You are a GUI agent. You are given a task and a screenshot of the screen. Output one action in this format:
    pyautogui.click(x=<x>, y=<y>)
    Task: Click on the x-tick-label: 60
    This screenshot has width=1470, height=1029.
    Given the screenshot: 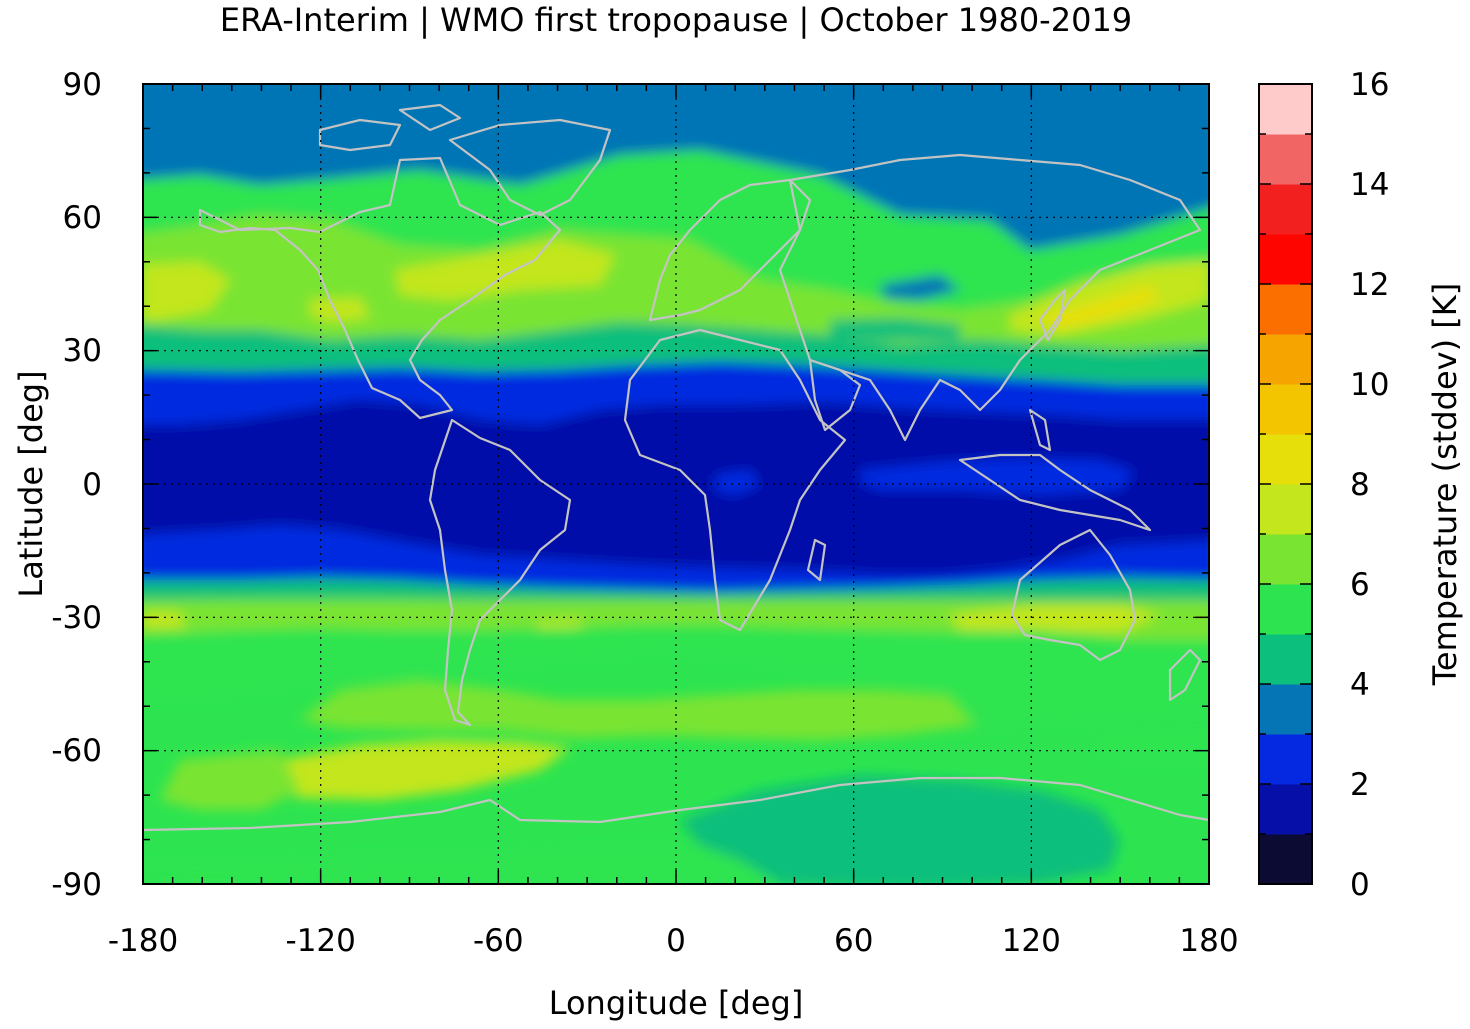 What is the action you would take?
    pyautogui.click(x=853, y=941)
    